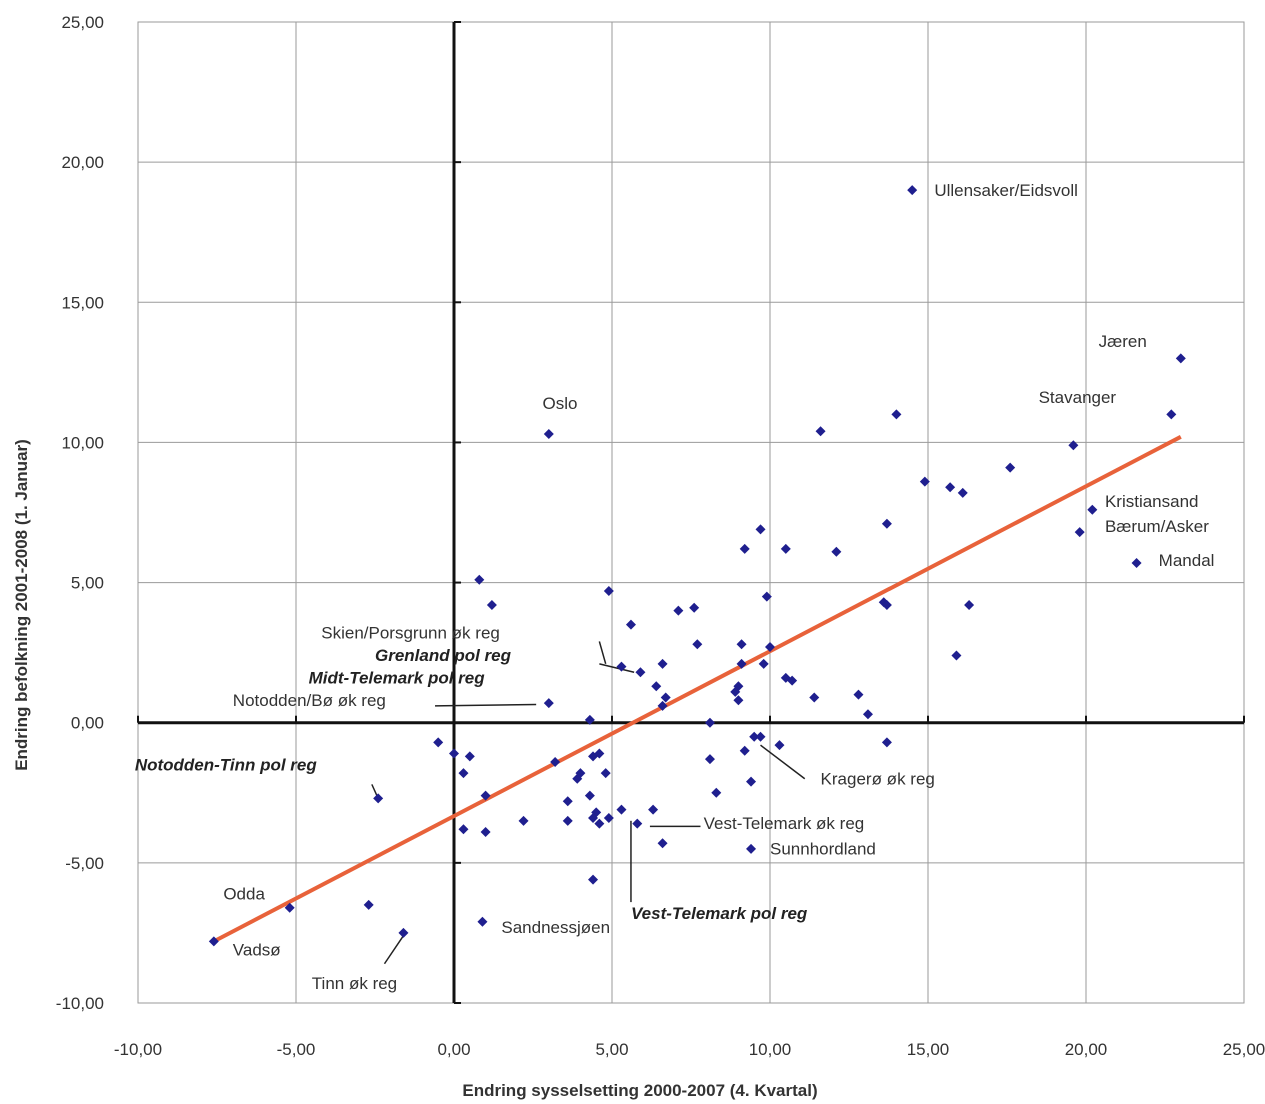  Describe the element at coordinates (82, 442) in the screenshot. I see `y-tick-label: 10,00` at that location.